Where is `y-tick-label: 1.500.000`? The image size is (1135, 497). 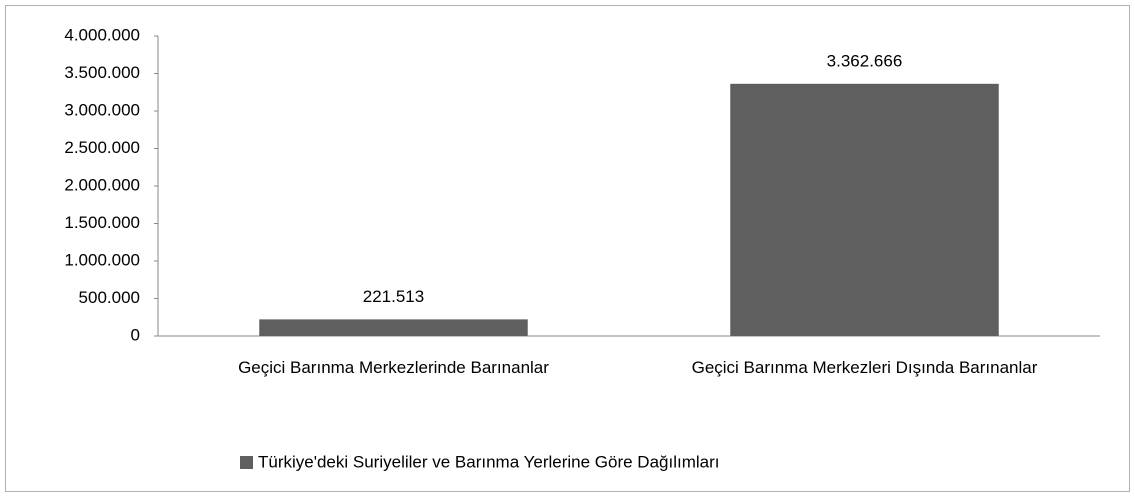
y-tick-label: 1.500.000 is located at coordinates (102, 222).